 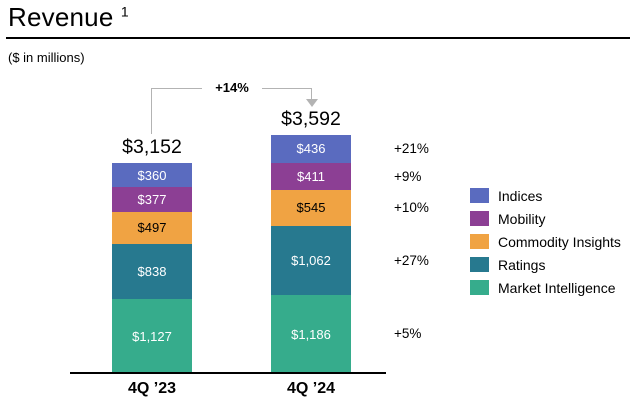 What do you see at coordinates (557, 287) in the screenshot?
I see `legend-label-market-intelligence: Market Intelligence` at bounding box center [557, 287].